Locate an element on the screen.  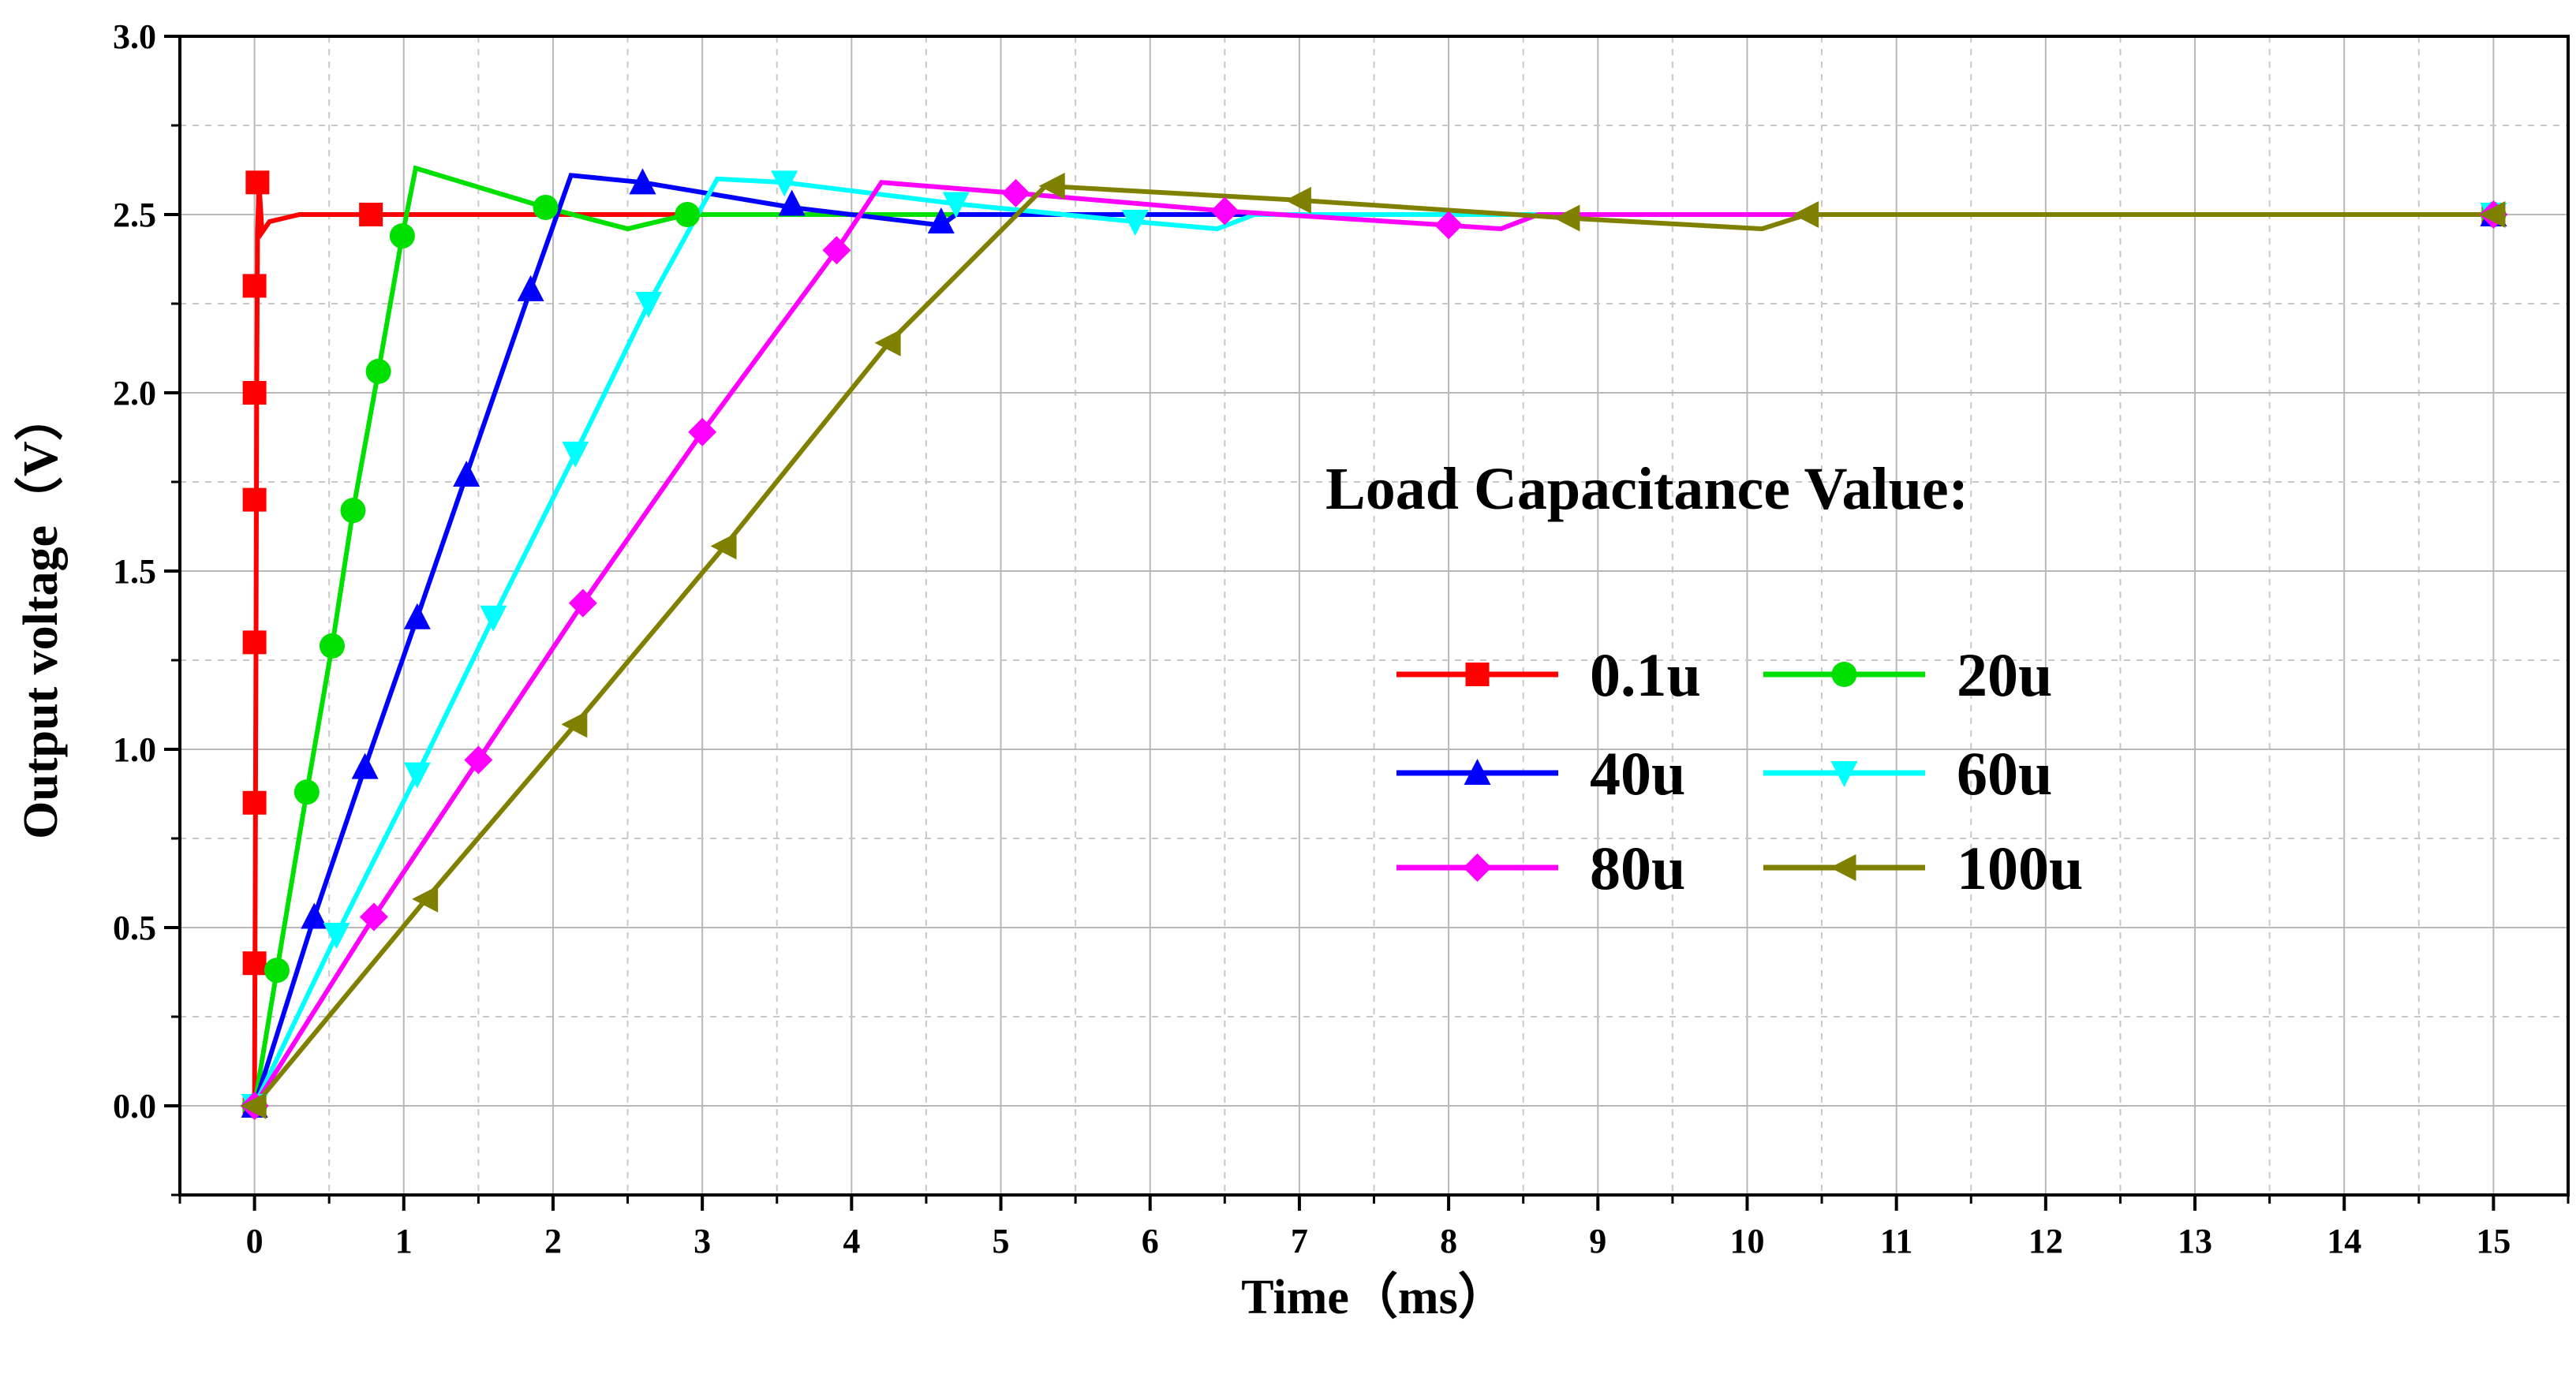
x-tick-label: 0 is located at coordinates (255, 1241).